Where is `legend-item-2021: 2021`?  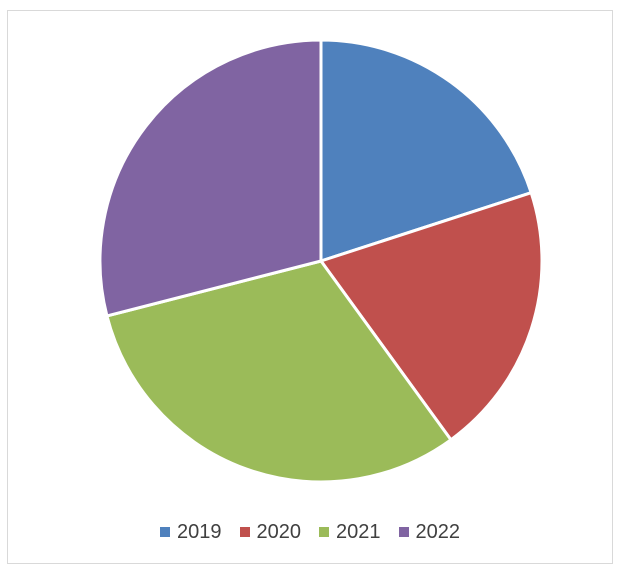 legend-item-2021: 2021 is located at coordinates (350, 532).